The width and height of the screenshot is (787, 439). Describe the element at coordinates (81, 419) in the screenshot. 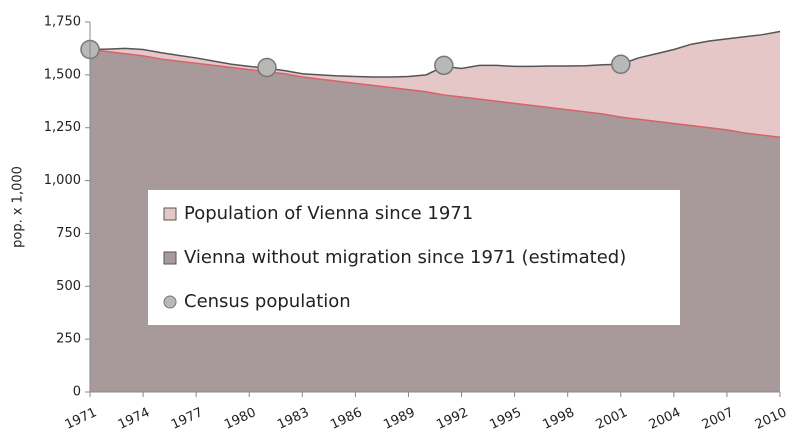

I see `x-tick-label: 1971` at that location.